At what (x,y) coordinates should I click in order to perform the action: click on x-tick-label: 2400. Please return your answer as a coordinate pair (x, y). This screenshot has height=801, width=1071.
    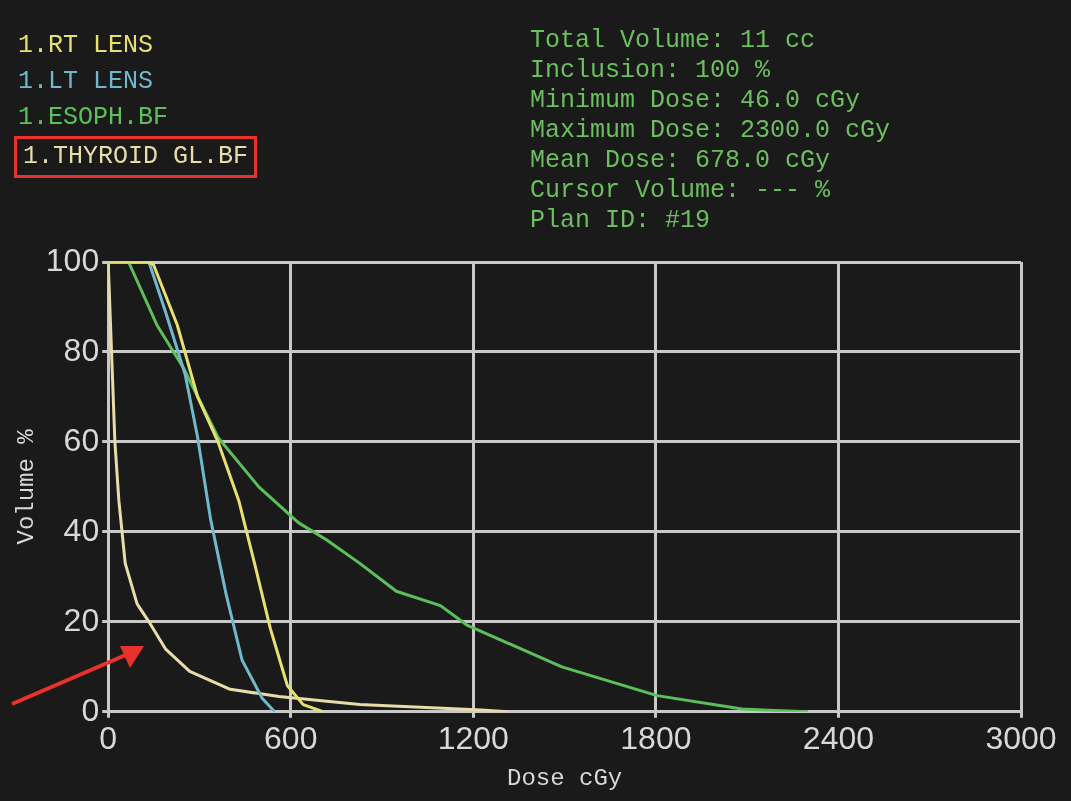
    Looking at the image, I should click on (838, 737).